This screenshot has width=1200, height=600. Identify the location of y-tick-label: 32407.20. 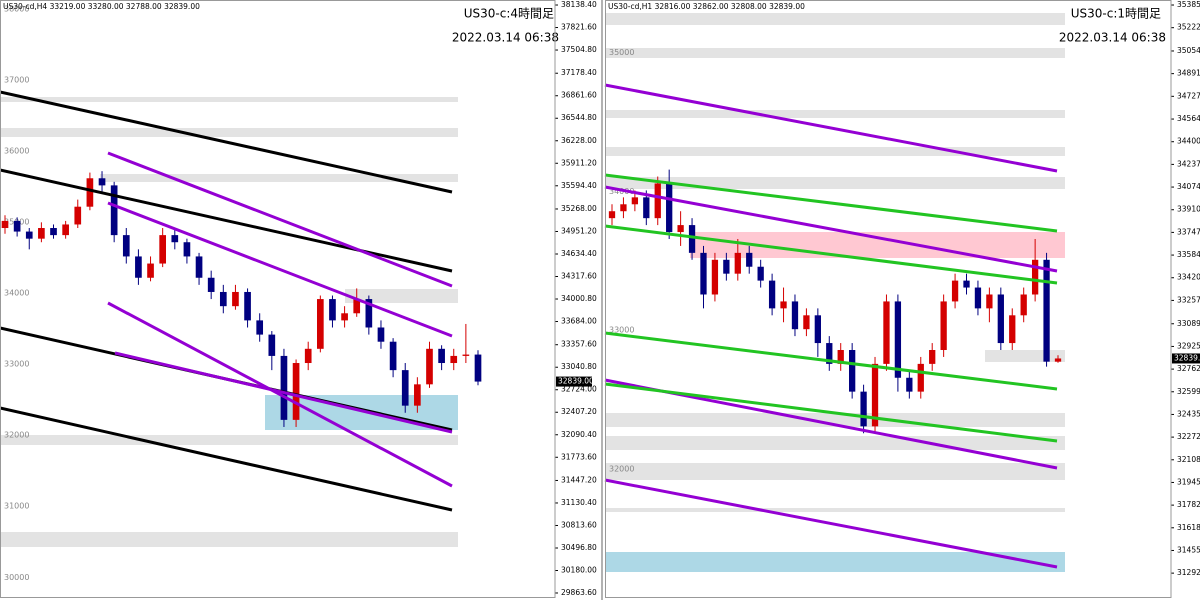
(579, 411).